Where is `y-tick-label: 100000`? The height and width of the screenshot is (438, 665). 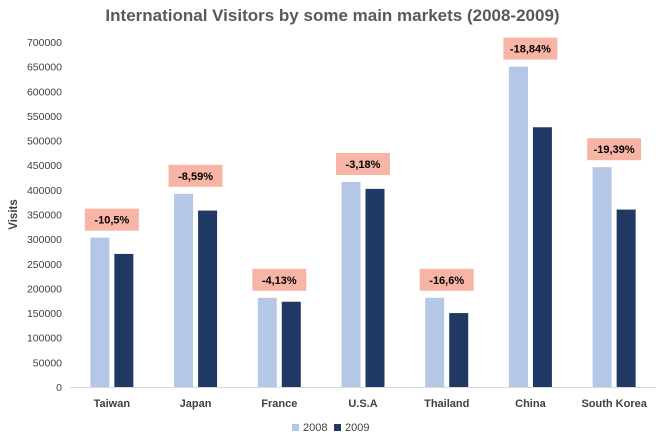
y-tick-label: 100000 is located at coordinates (44, 339).